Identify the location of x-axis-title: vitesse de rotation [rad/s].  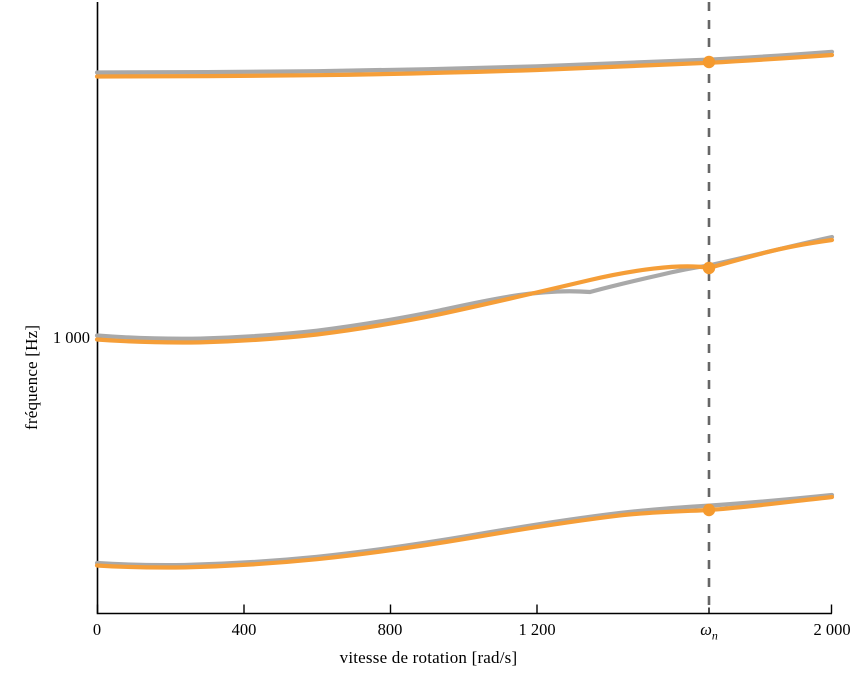
(428, 657).